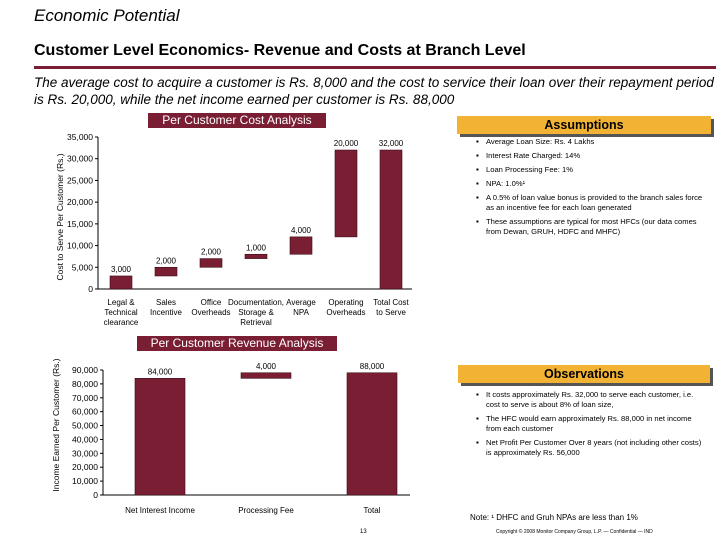 This screenshot has height=540, width=720. I want to click on x-tick-label: Net Interest Income, so click(160, 510).